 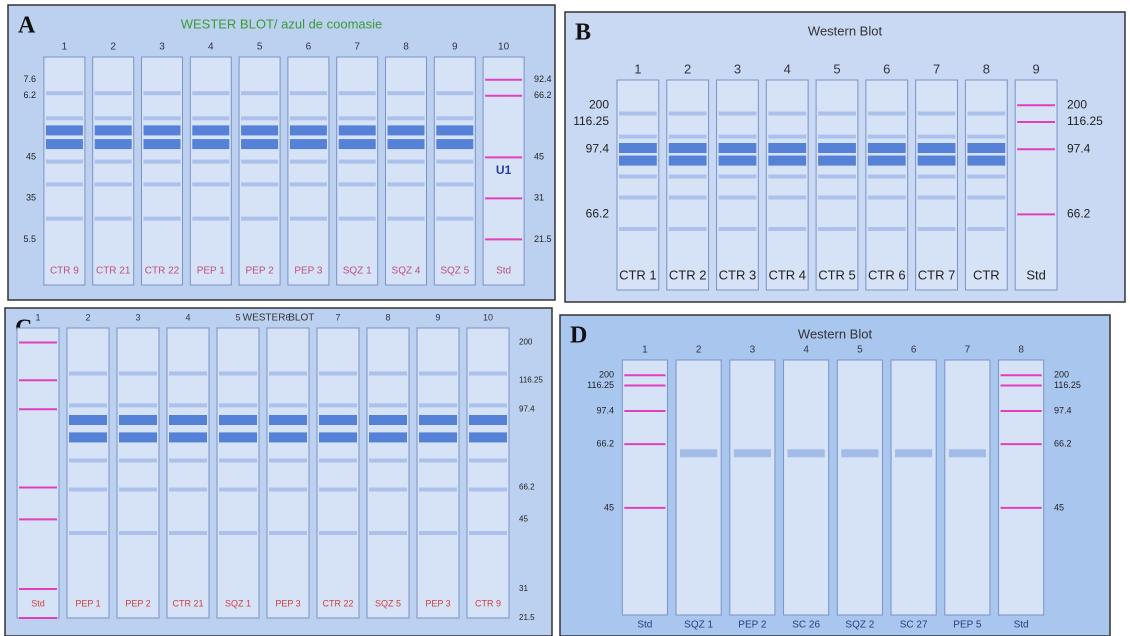 What do you see at coordinates (137, 603) in the screenshot?
I see `lane-label: PEP 2` at bounding box center [137, 603].